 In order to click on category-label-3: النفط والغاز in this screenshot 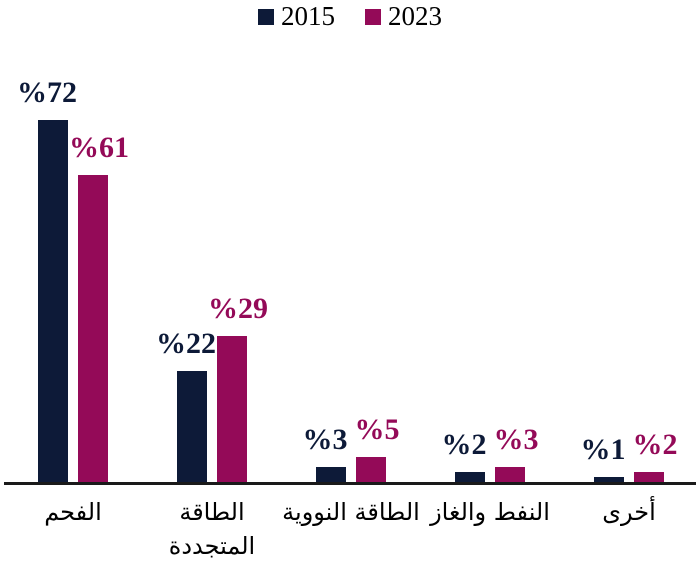, I will do `click(490, 513)`.